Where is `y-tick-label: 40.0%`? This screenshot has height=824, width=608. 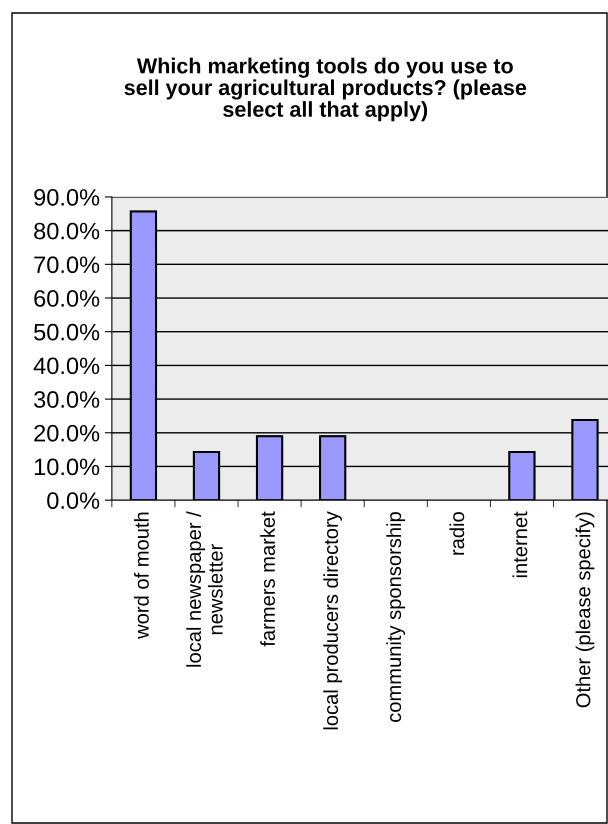
y-tick-label: 40.0% is located at coordinates (67, 365).